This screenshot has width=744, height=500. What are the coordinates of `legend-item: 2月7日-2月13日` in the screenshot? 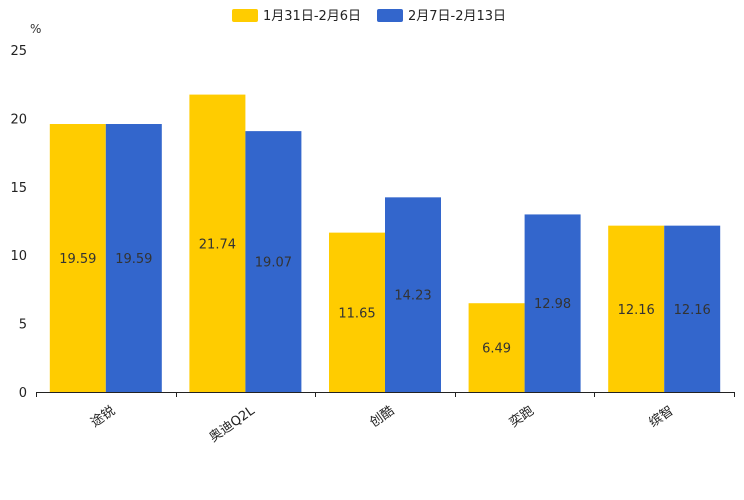 It's located at (441, 16).